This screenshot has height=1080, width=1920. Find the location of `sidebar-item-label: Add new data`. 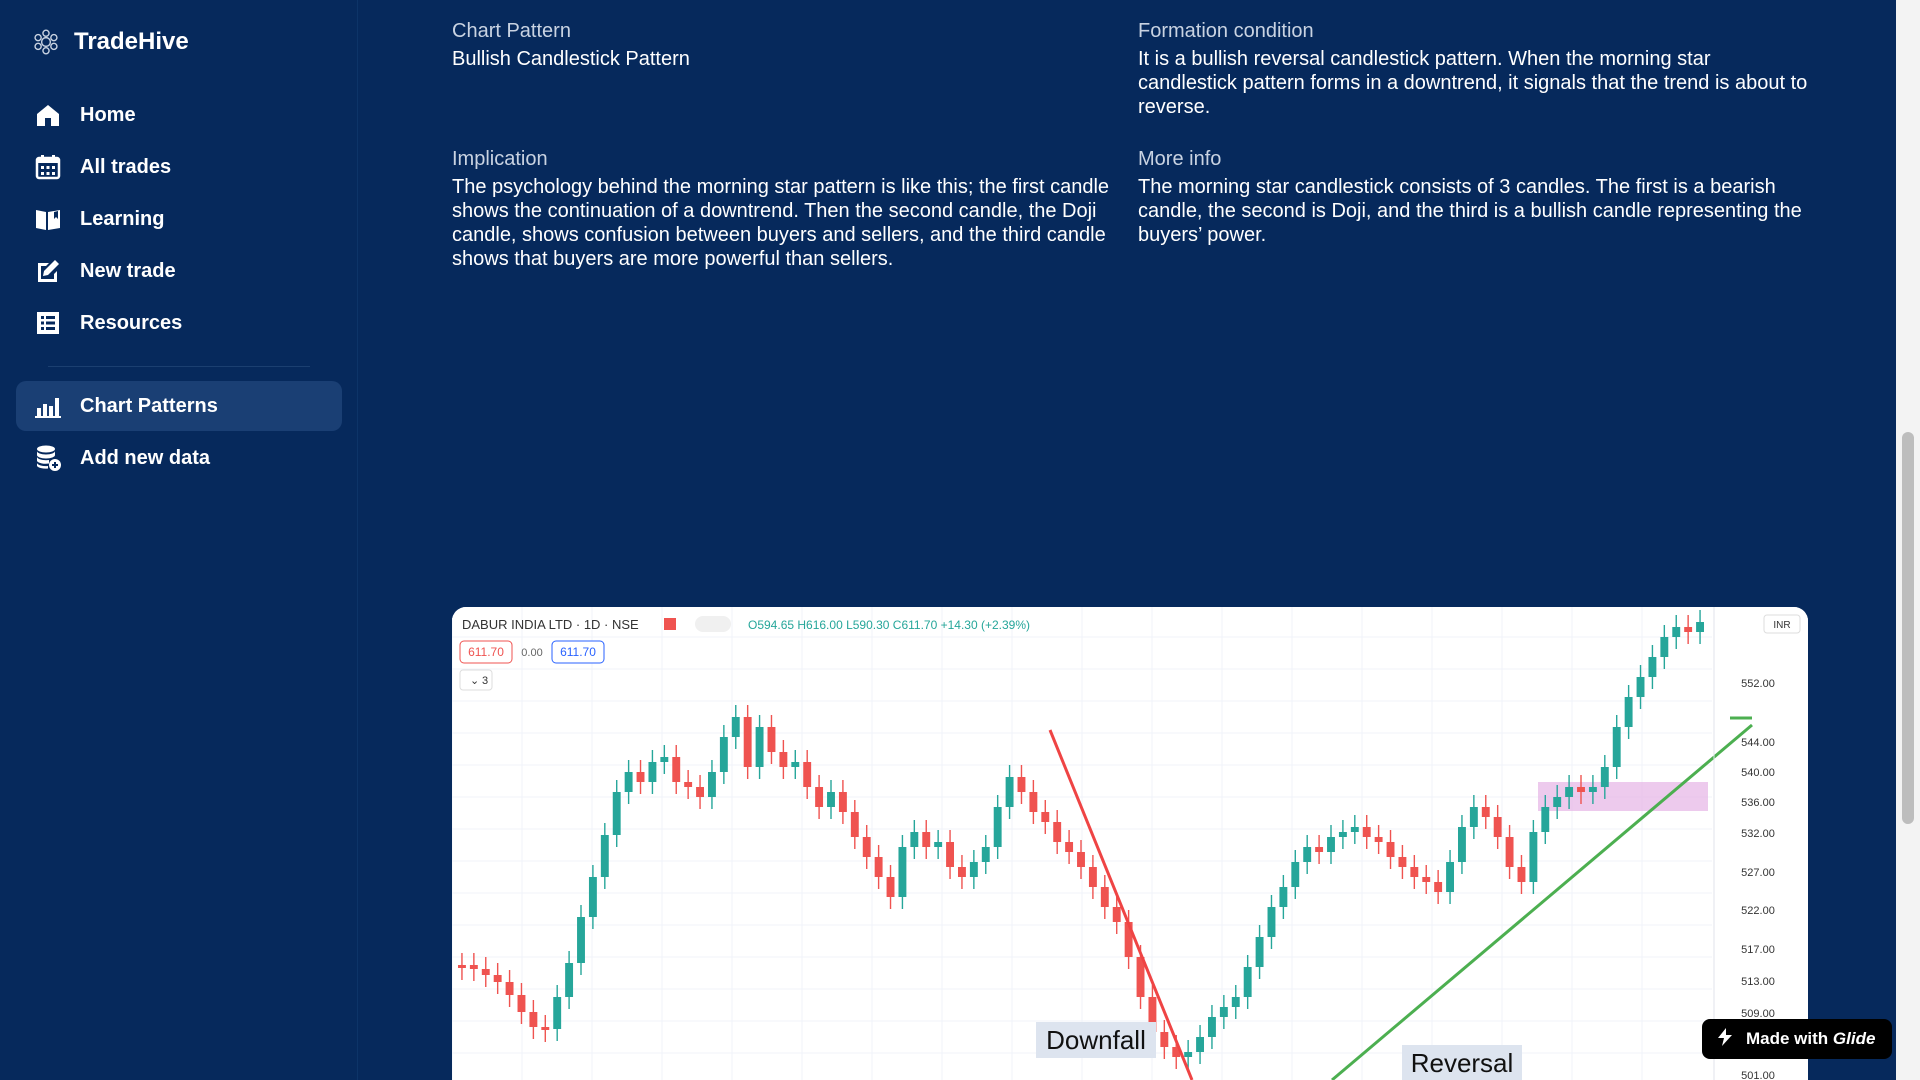

sidebar-item-label: Add new data is located at coordinates (145, 457).